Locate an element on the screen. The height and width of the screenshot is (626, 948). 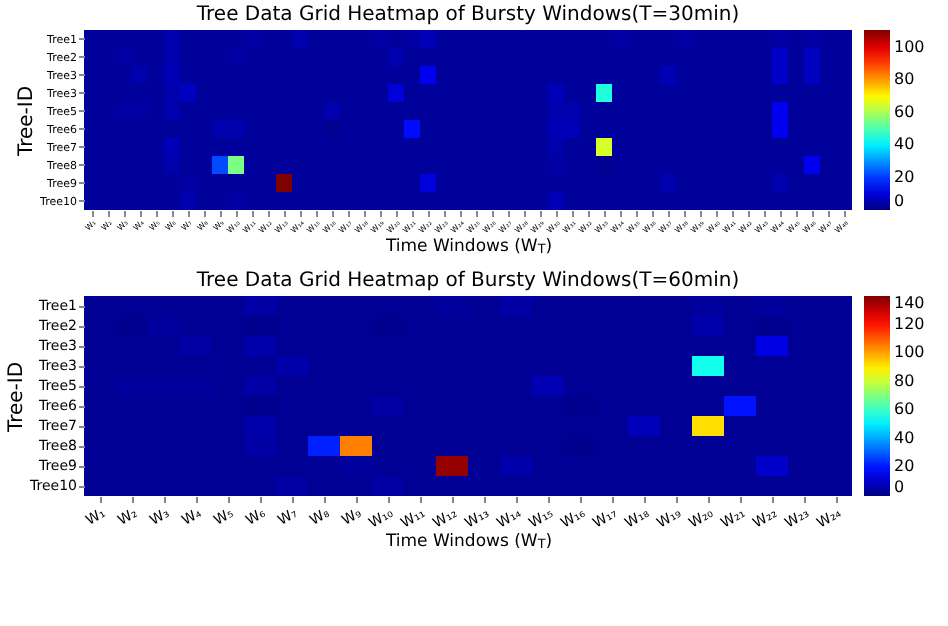
color-bar-label: 140 is located at coordinates (909, 303).